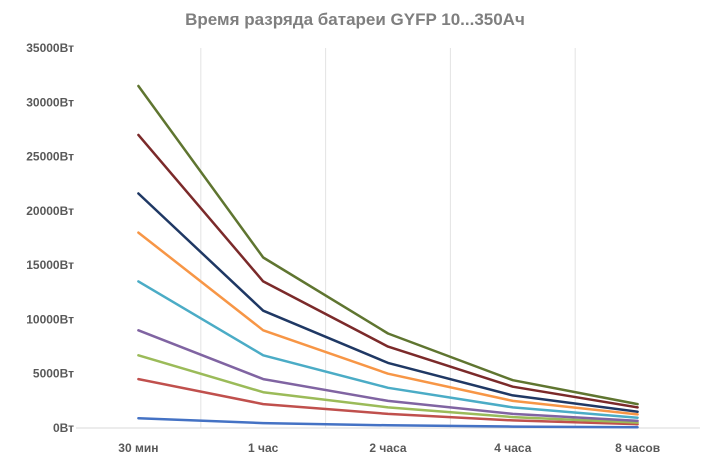 The height and width of the screenshot is (461, 710). Describe the element at coordinates (138, 448) in the screenshot. I see `x-tick-label: 30 мин` at that location.